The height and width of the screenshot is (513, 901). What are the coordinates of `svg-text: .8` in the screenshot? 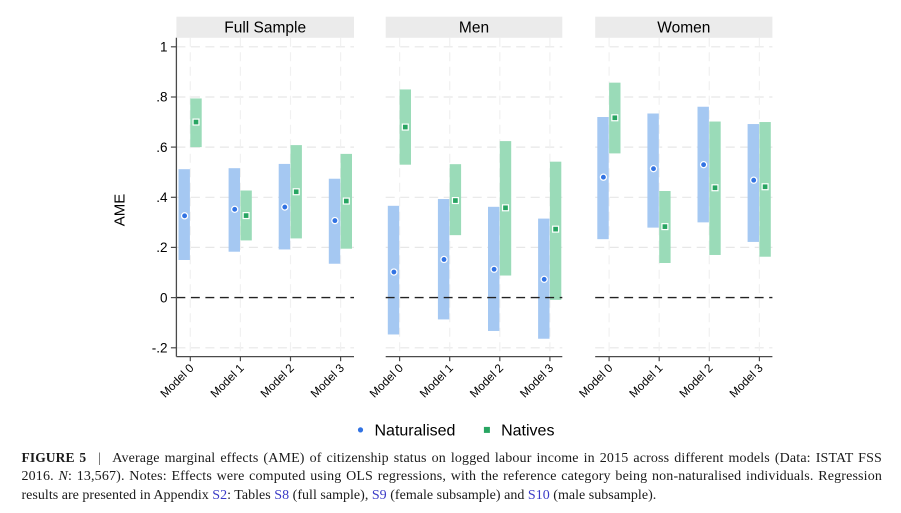 It's located at (161, 97).